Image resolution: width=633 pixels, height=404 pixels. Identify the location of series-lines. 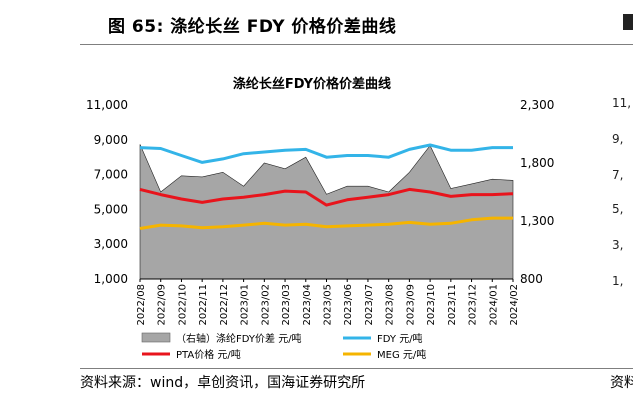
(326, 186).